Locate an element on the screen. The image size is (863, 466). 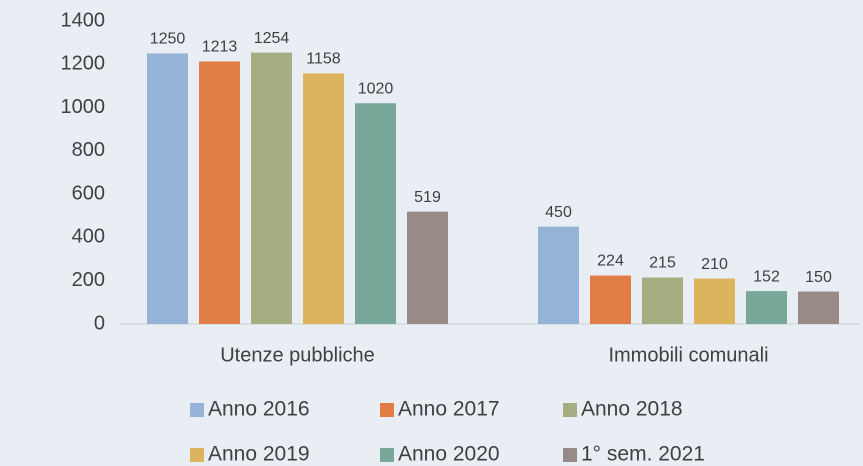
value-label: 1213 is located at coordinates (220, 47).